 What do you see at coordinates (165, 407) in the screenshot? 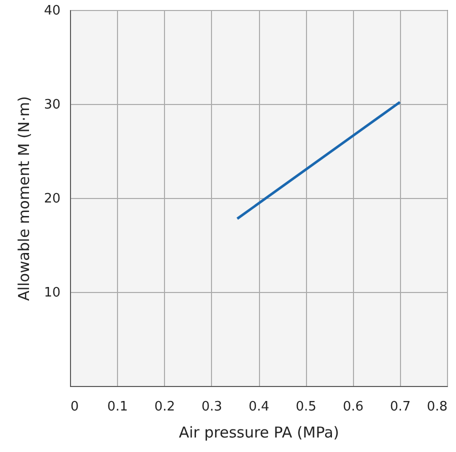
I see `x-tick-label: 0.2` at bounding box center [165, 407].